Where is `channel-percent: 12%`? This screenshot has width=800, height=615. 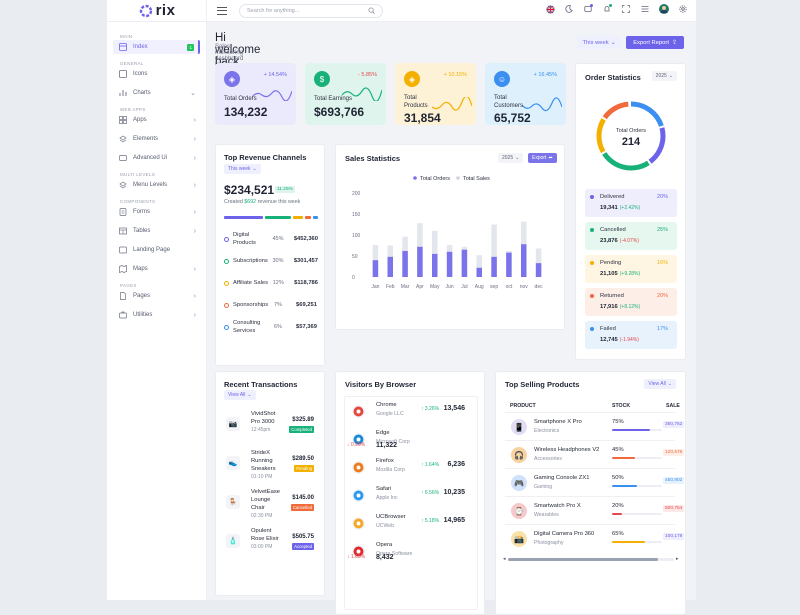
channel-percent: 12% is located at coordinates (278, 283).